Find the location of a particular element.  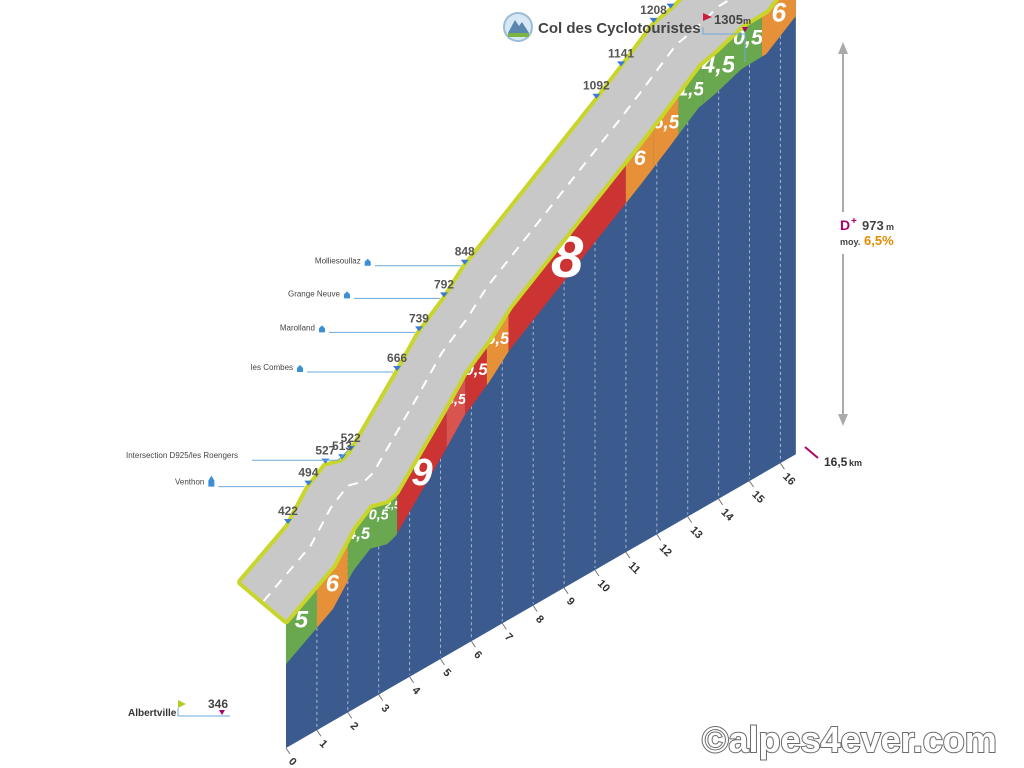

waypoint-5-altitude: 848 is located at coordinates (465, 252).